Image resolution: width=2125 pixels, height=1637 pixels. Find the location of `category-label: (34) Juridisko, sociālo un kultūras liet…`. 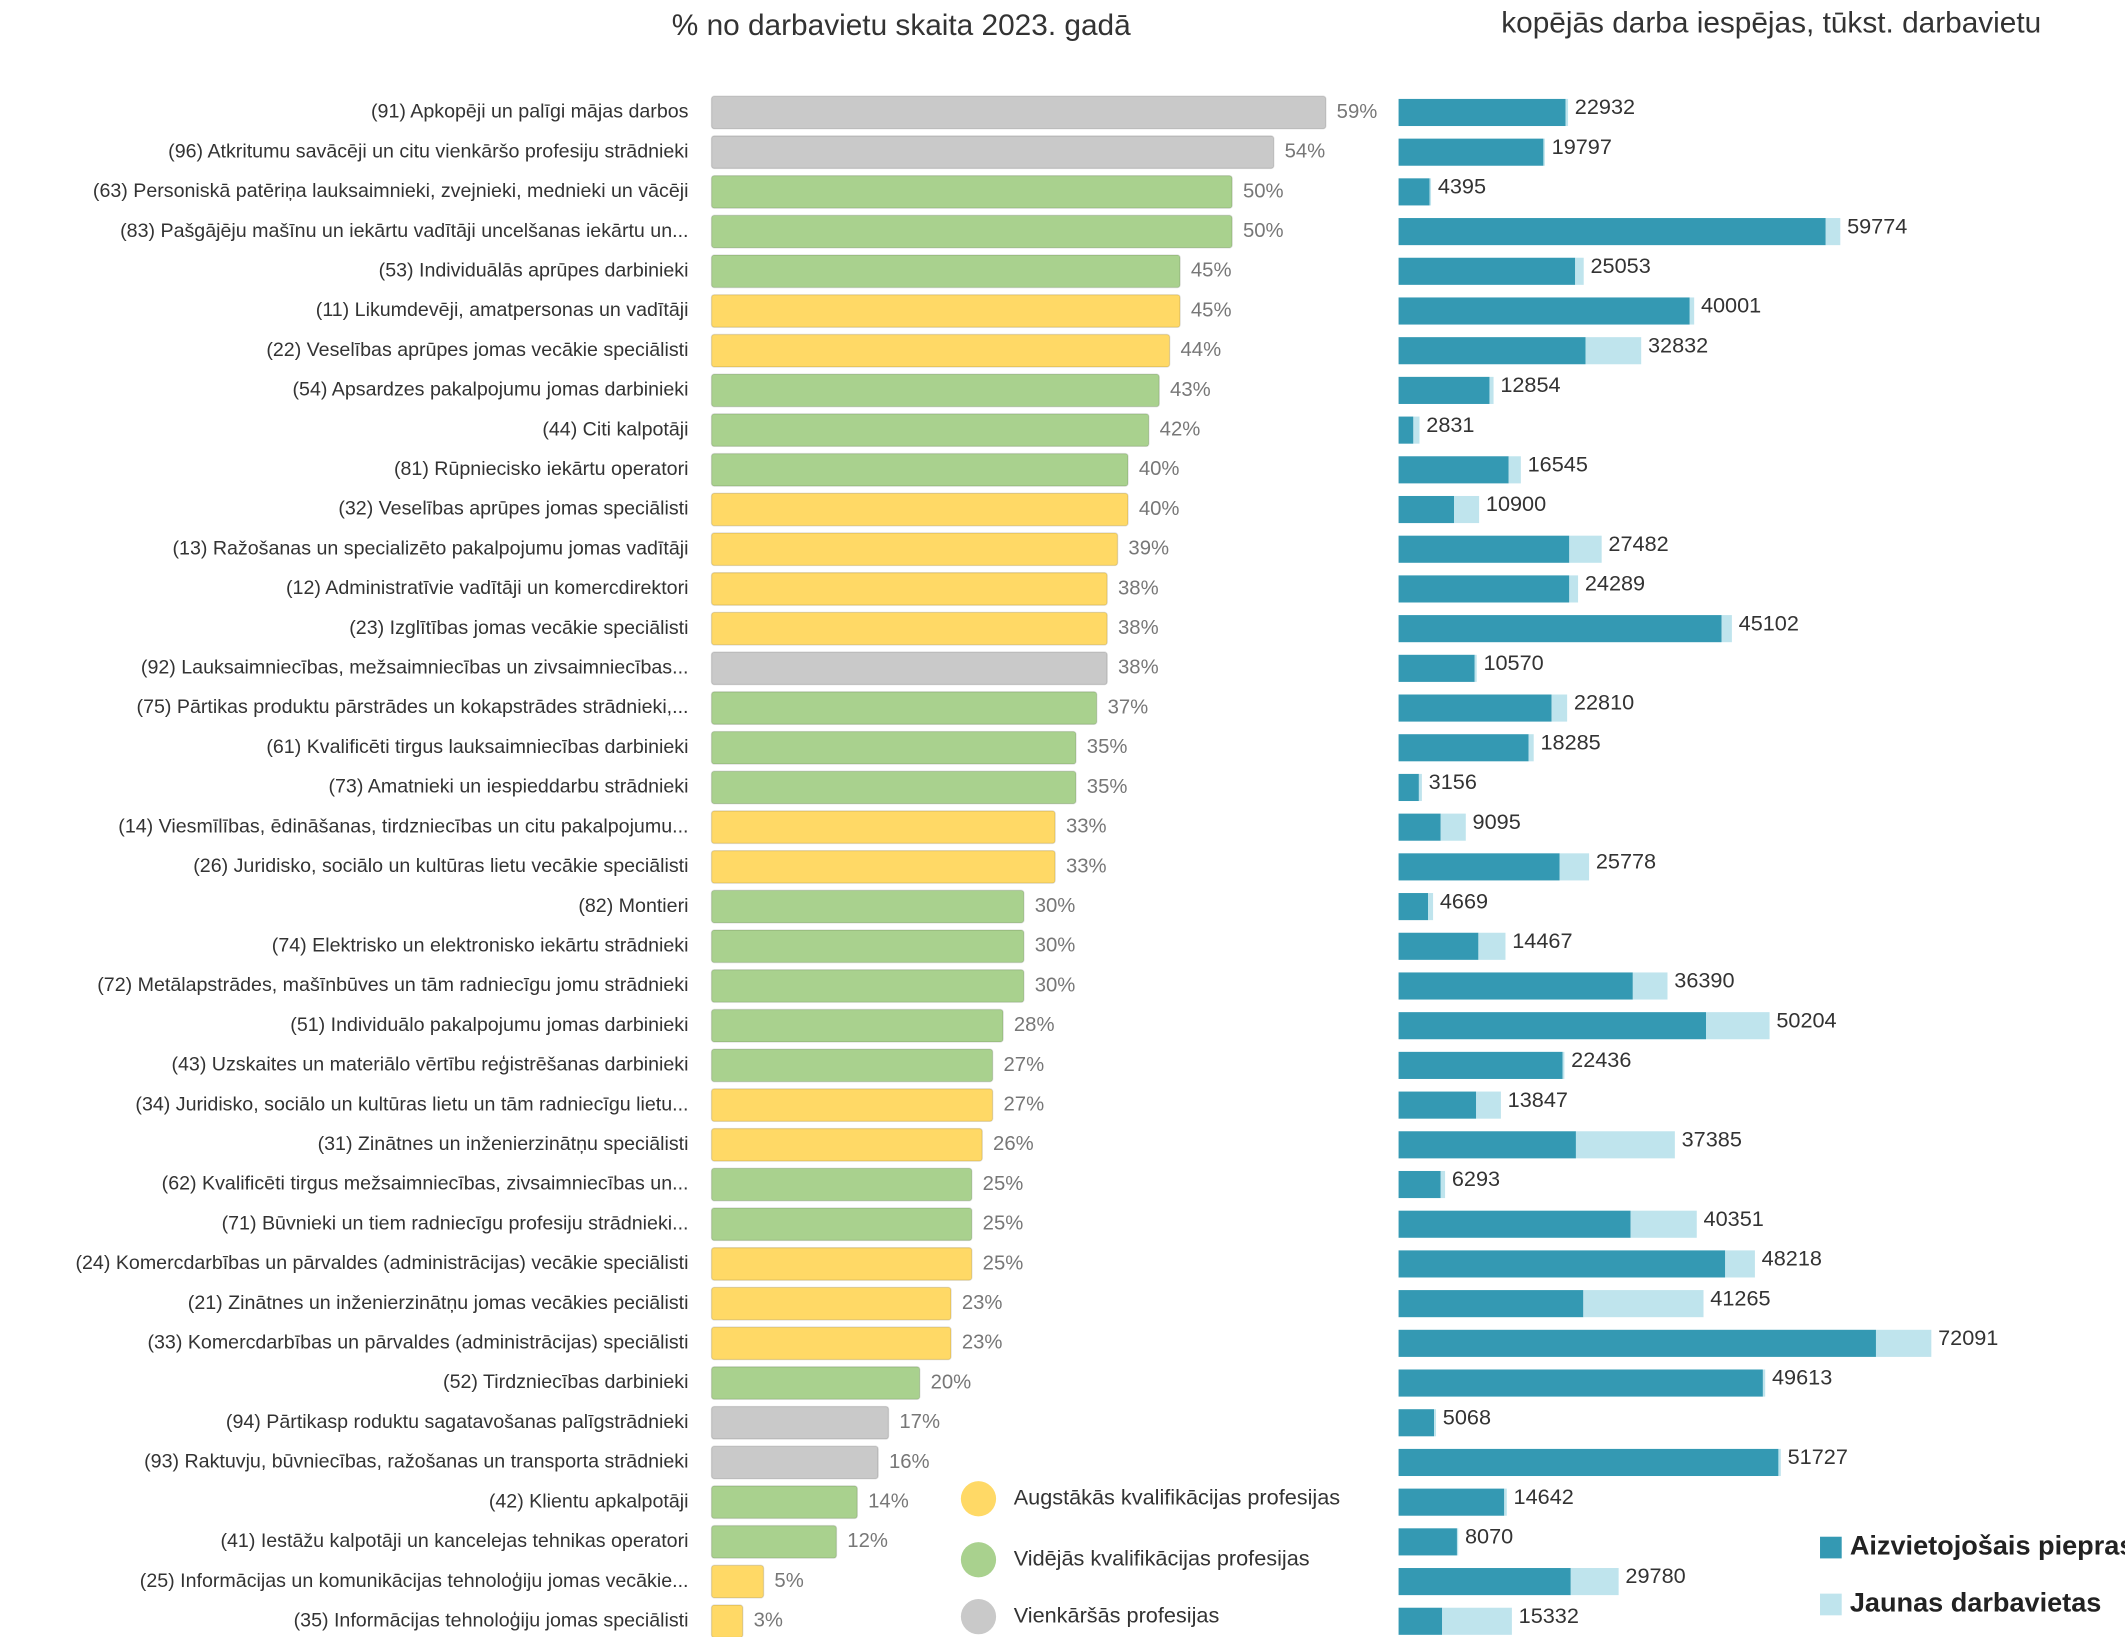

category-label: (34) Juridisko, sociālo un kultūras liet… is located at coordinates (411, 1104).